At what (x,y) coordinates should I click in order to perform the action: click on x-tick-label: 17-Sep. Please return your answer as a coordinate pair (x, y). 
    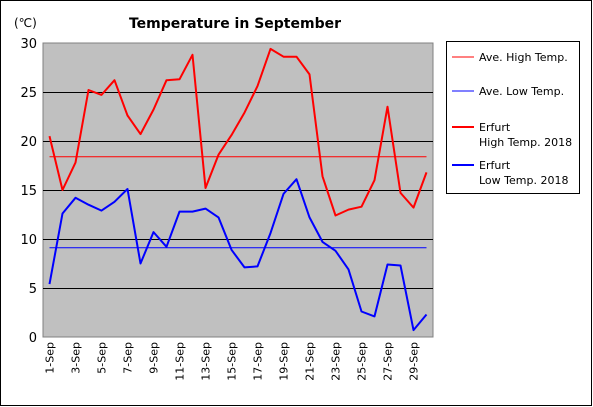
    Looking at the image, I should click on (258, 361).